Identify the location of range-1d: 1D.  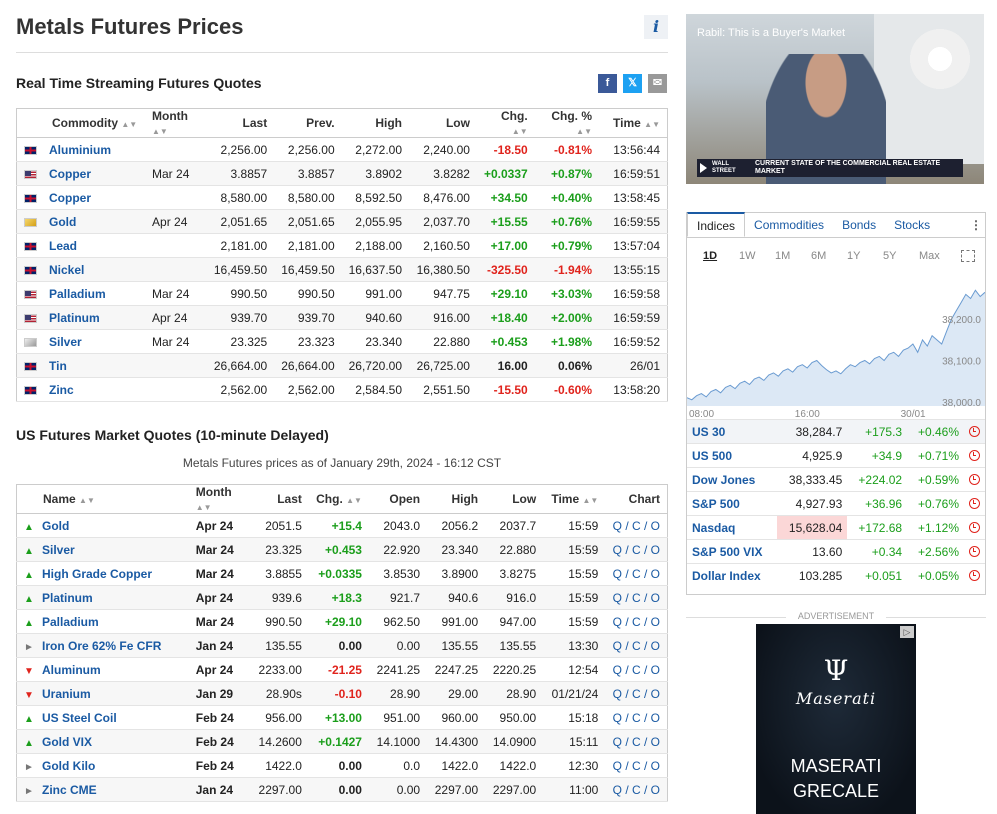
(710, 256).